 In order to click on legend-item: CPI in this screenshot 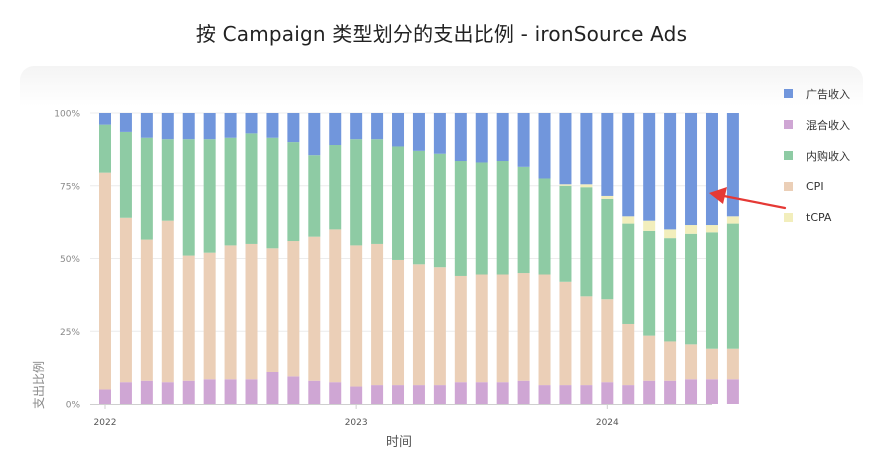, I will do `click(831, 186)`.